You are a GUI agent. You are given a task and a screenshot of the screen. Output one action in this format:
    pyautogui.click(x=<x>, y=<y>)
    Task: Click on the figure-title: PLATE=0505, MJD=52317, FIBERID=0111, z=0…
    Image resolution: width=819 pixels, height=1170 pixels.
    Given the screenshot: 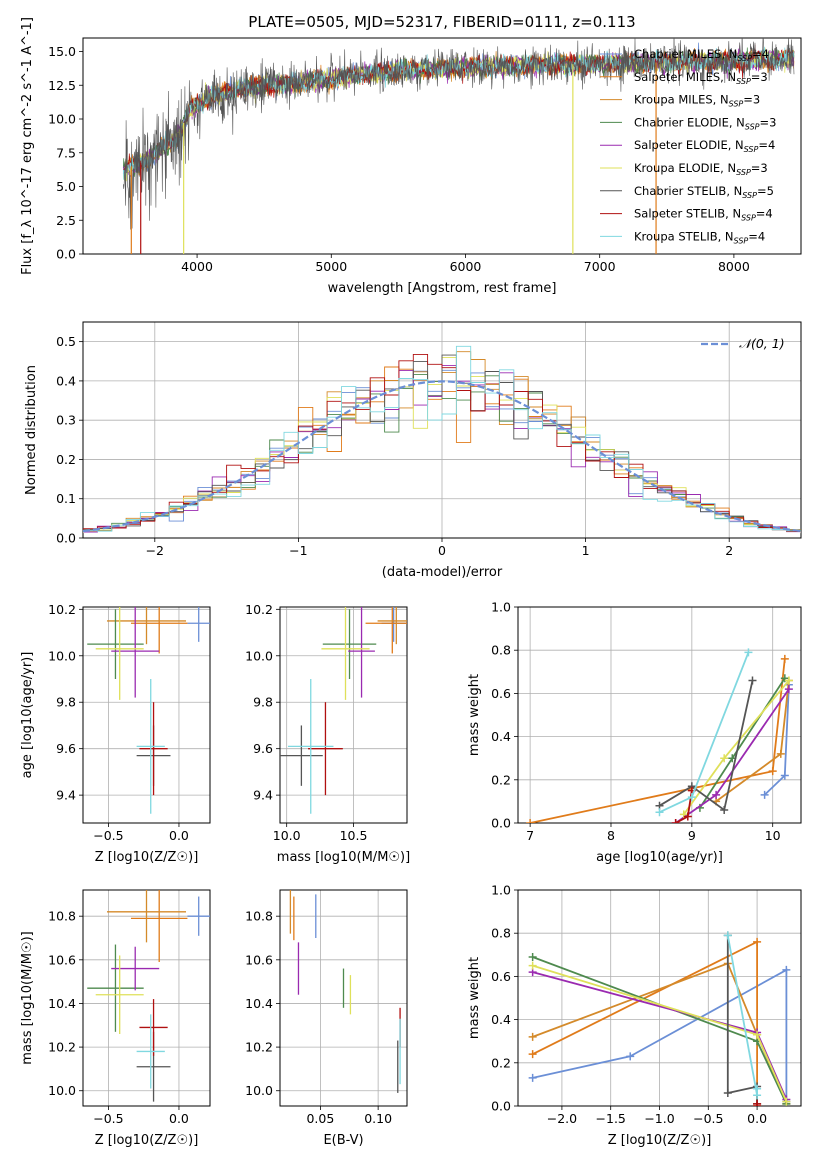 What is the action you would take?
    pyautogui.click(x=441, y=22)
    